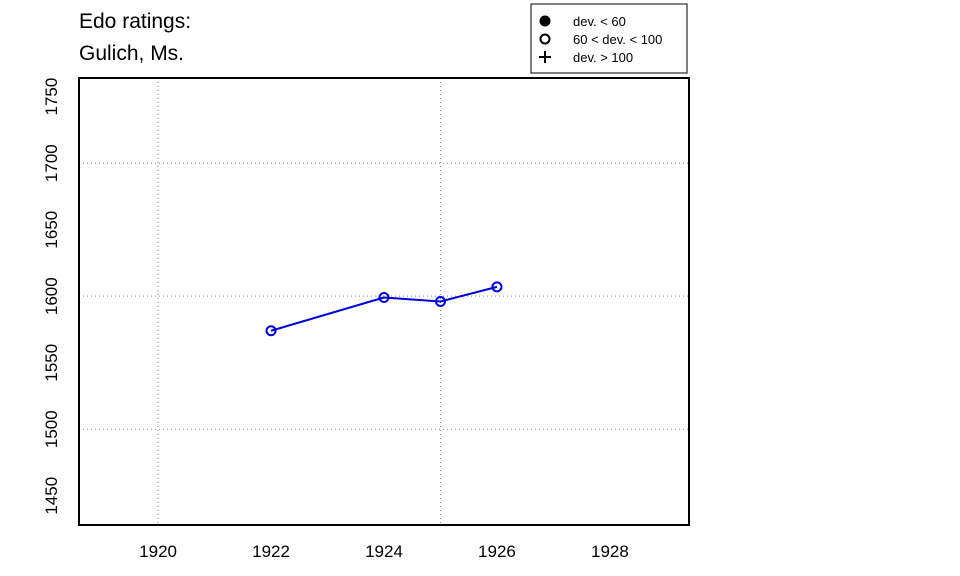 This screenshot has height=576, width=960. What do you see at coordinates (51, 97) in the screenshot?
I see `y-tick-label: 1750` at bounding box center [51, 97].